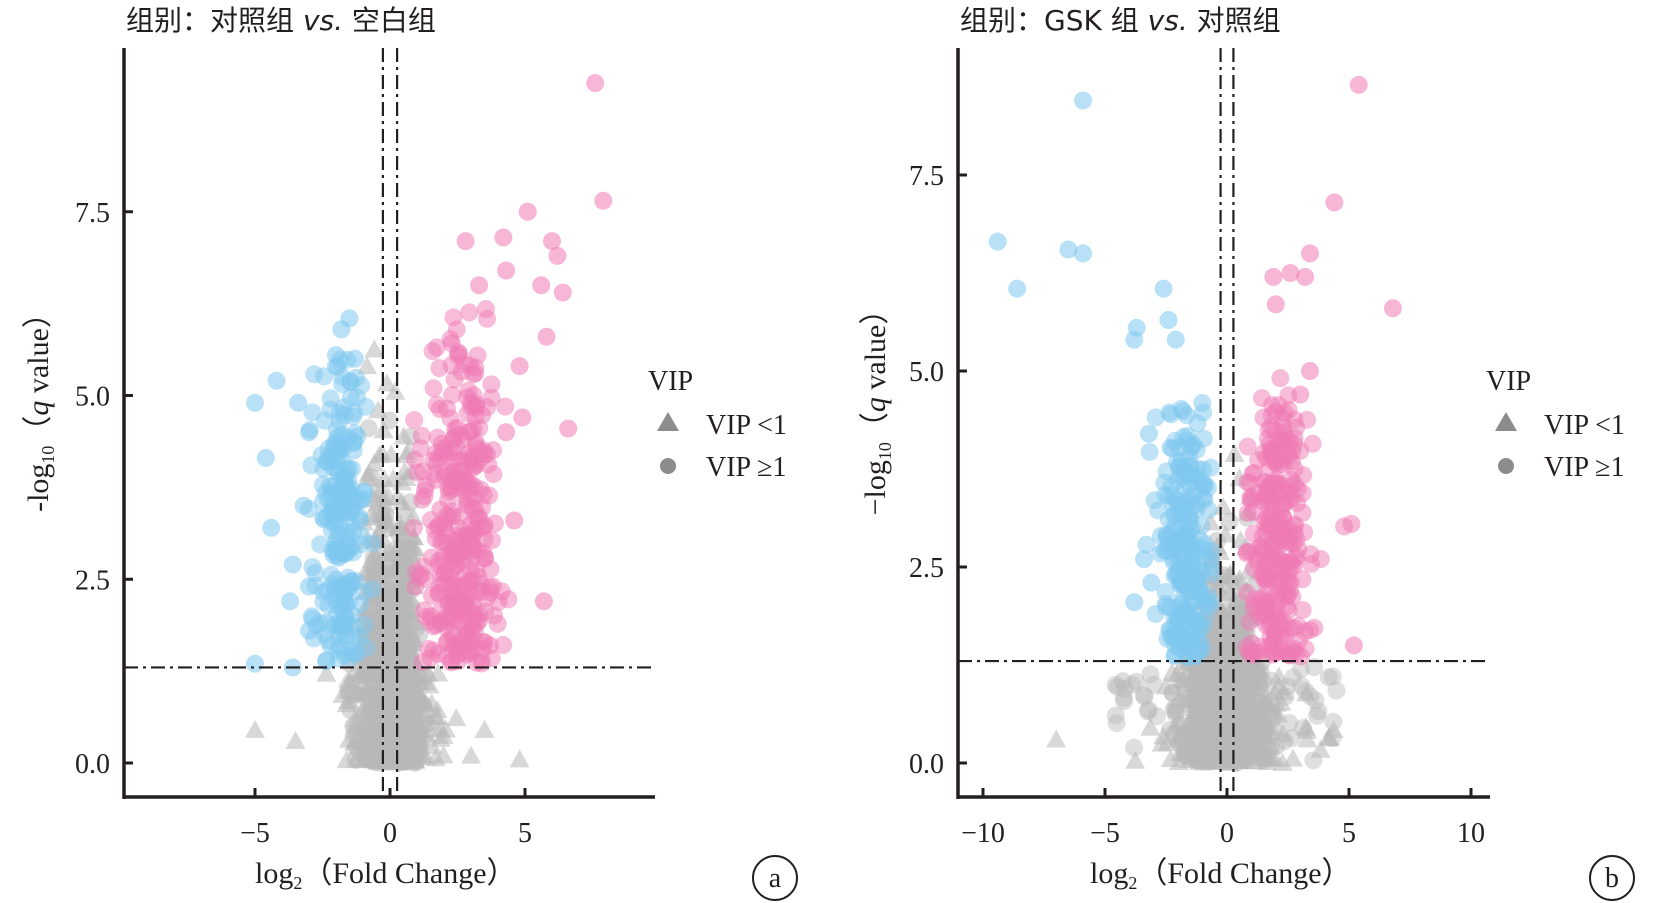 The image size is (1654, 903). Describe the element at coordinates (38, 488) in the screenshot. I see `y-axis-title-log: -log` at that location.